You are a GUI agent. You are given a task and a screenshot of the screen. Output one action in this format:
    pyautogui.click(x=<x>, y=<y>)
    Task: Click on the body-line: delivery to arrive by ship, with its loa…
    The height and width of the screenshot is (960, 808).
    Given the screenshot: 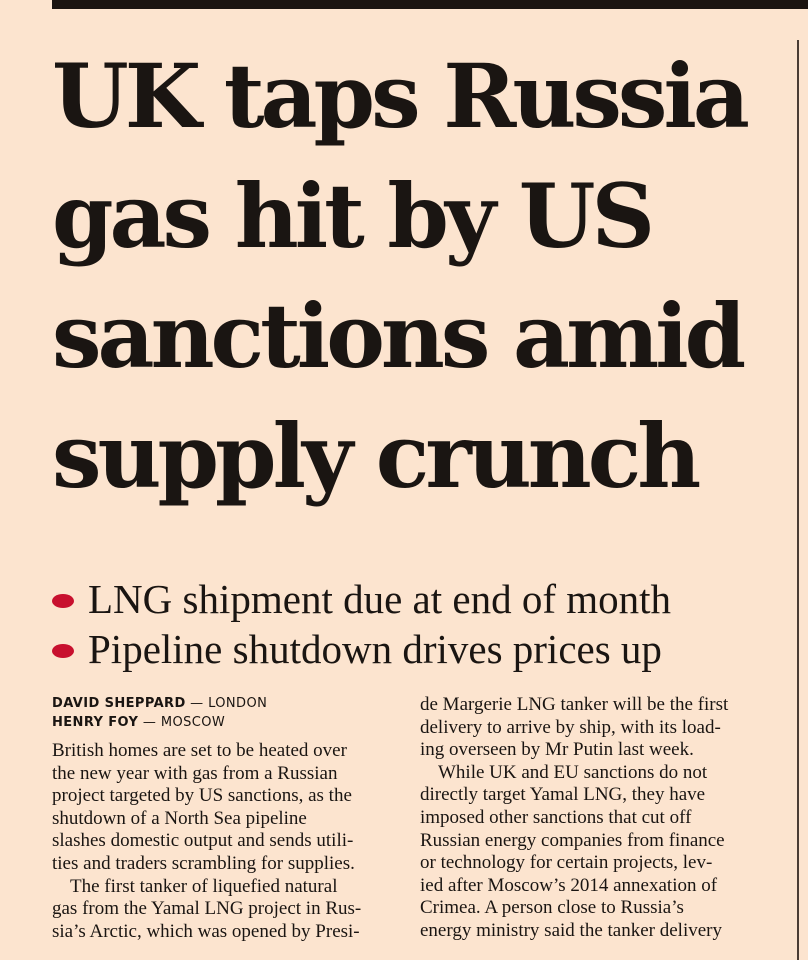 What is the action you would take?
    pyautogui.click(x=570, y=727)
    